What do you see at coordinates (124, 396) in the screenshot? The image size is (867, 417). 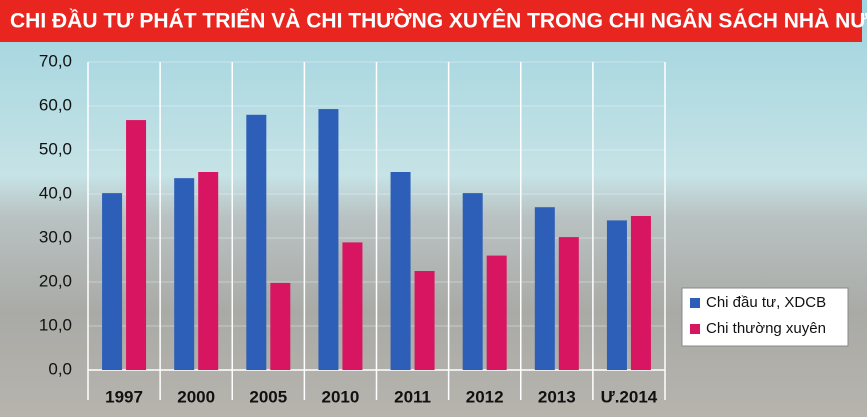 I see `x-tick-label: 1997` at bounding box center [124, 396].